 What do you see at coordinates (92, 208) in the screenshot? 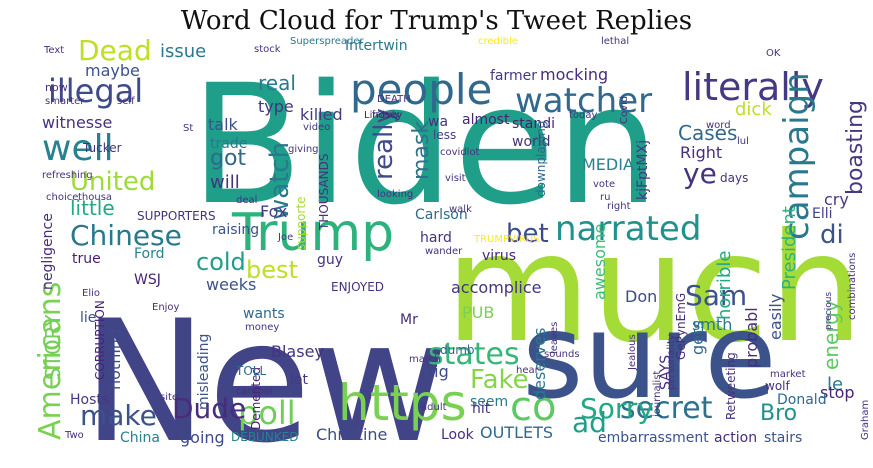
I see `word-little: little` at bounding box center [92, 208].